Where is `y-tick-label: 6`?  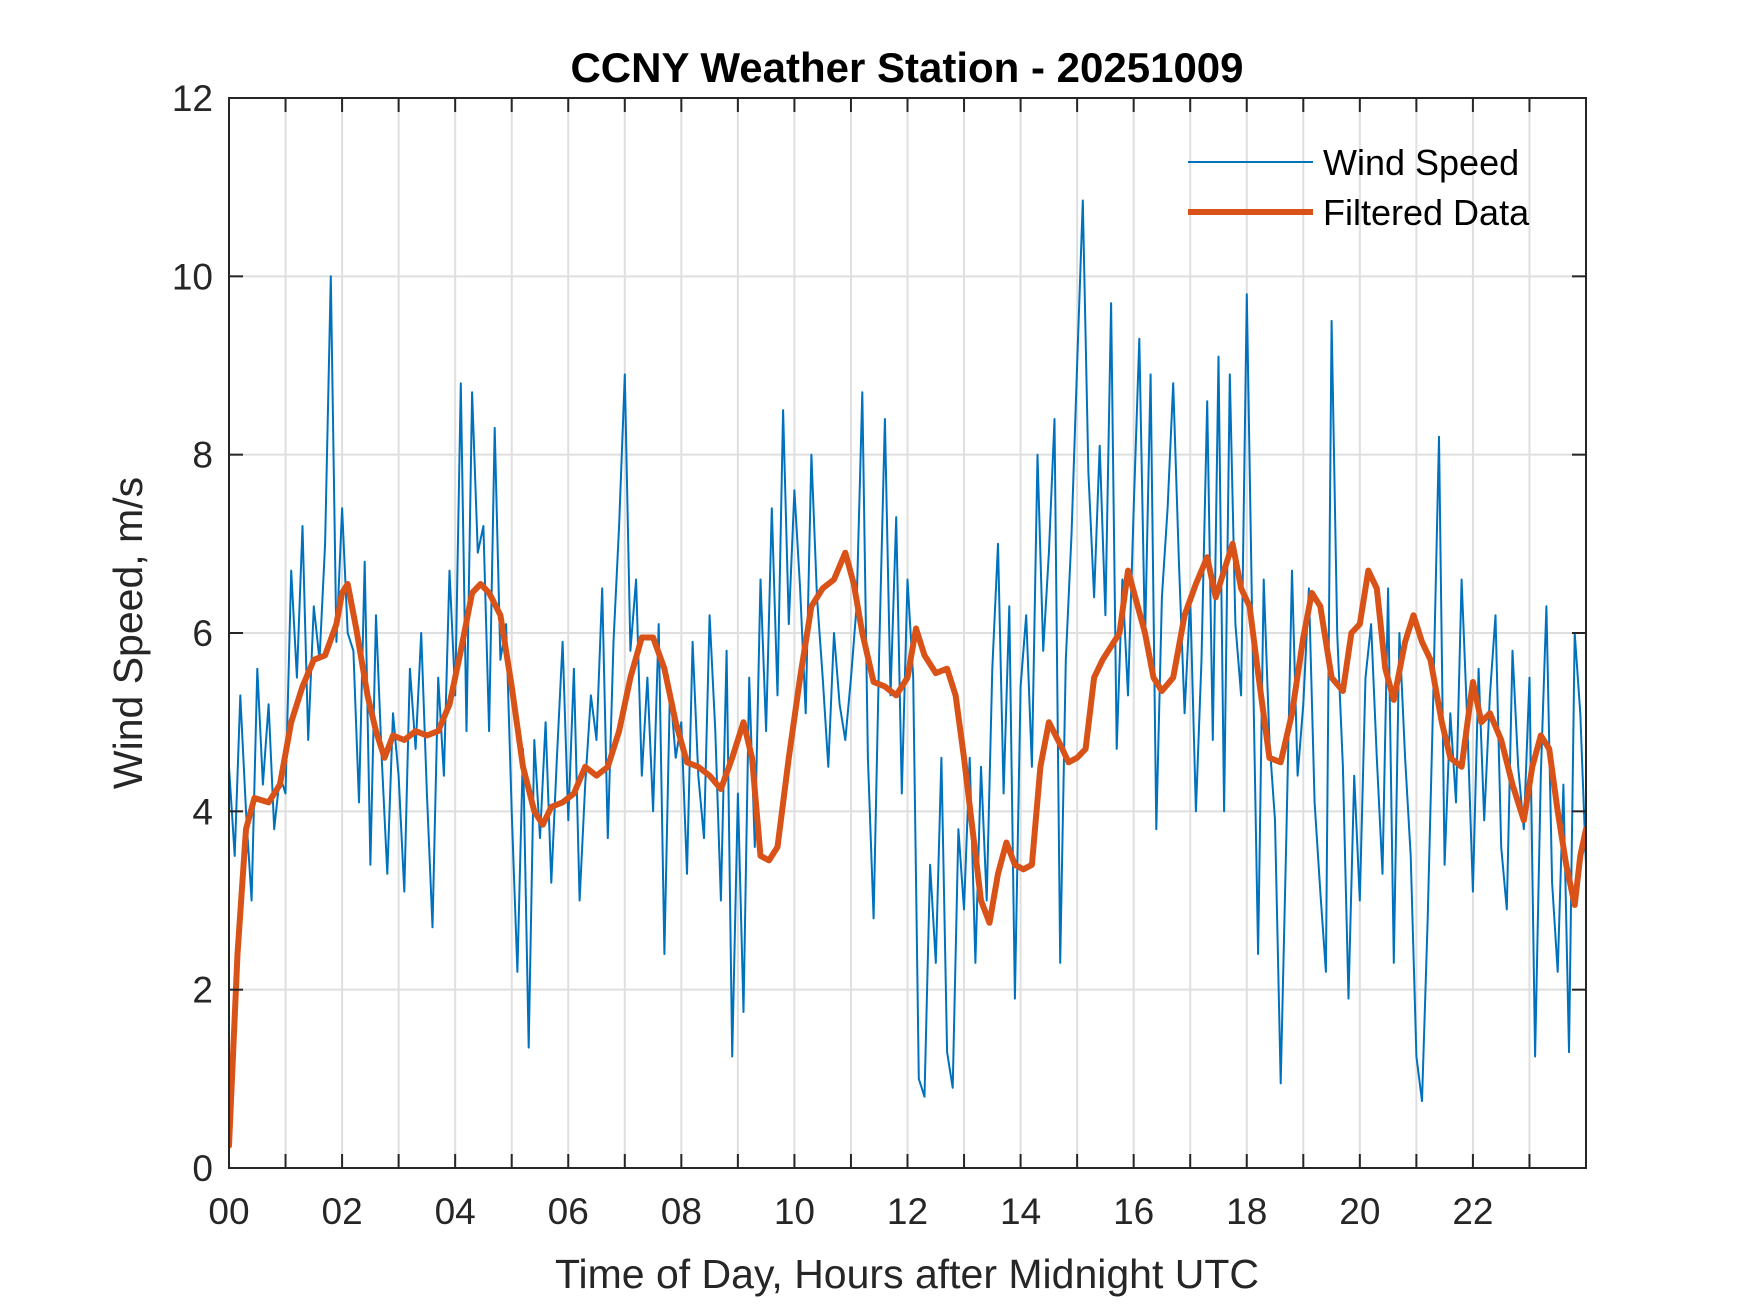
y-tick-label: 6 is located at coordinates (202, 633).